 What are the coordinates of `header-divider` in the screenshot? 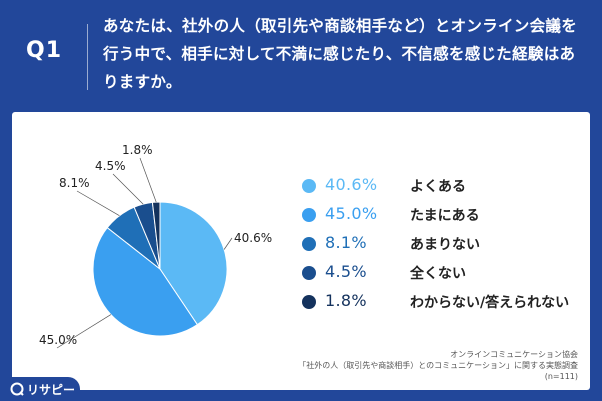 It's located at (87, 57).